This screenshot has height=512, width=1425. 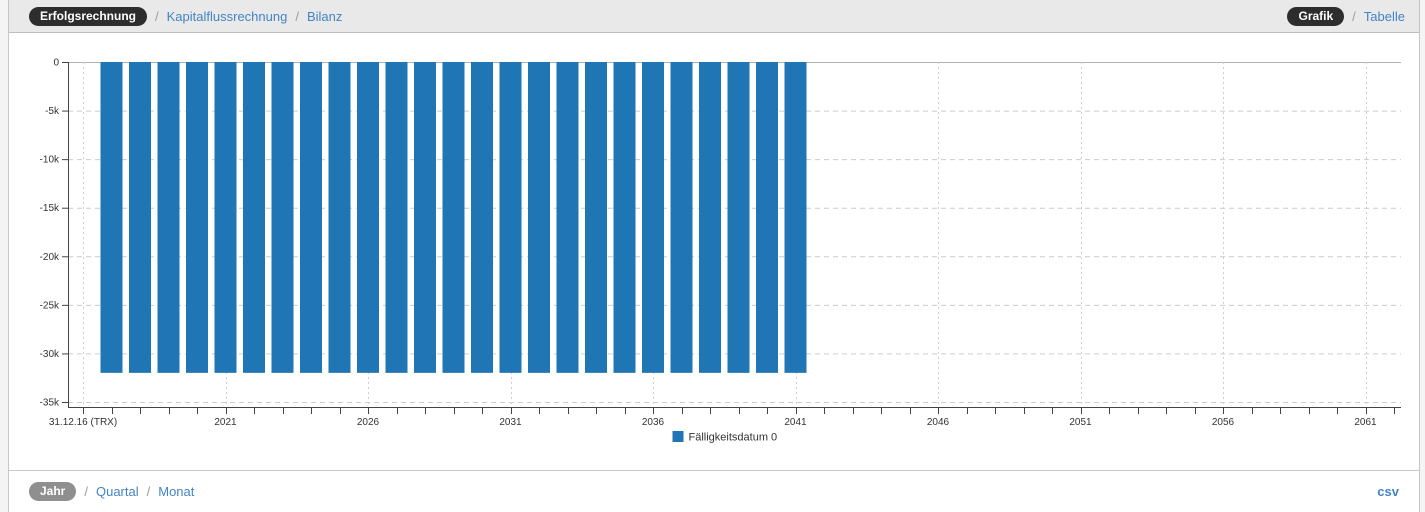 What do you see at coordinates (795, 422) in the screenshot?
I see `x-axis-label: 2041` at bounding box center [795, 422].